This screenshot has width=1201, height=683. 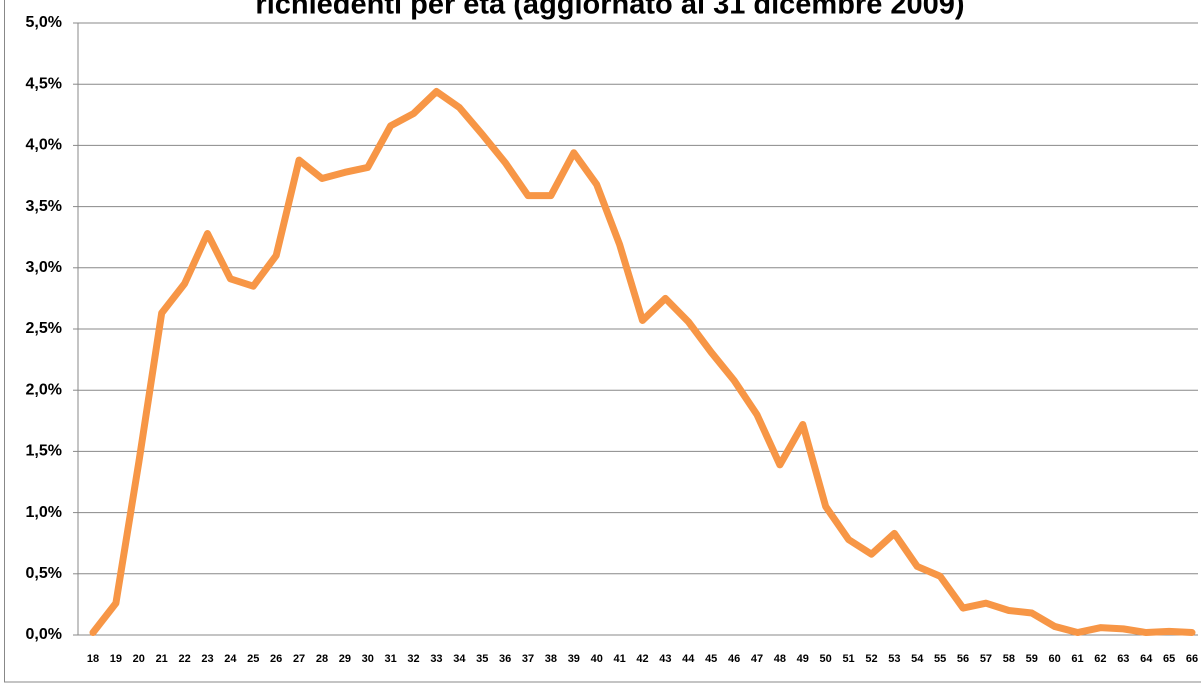 What do you see at coordinates (93, 659) in the screenshot?
I see `x-tick-label: 18` at bounding box center [93, 659].